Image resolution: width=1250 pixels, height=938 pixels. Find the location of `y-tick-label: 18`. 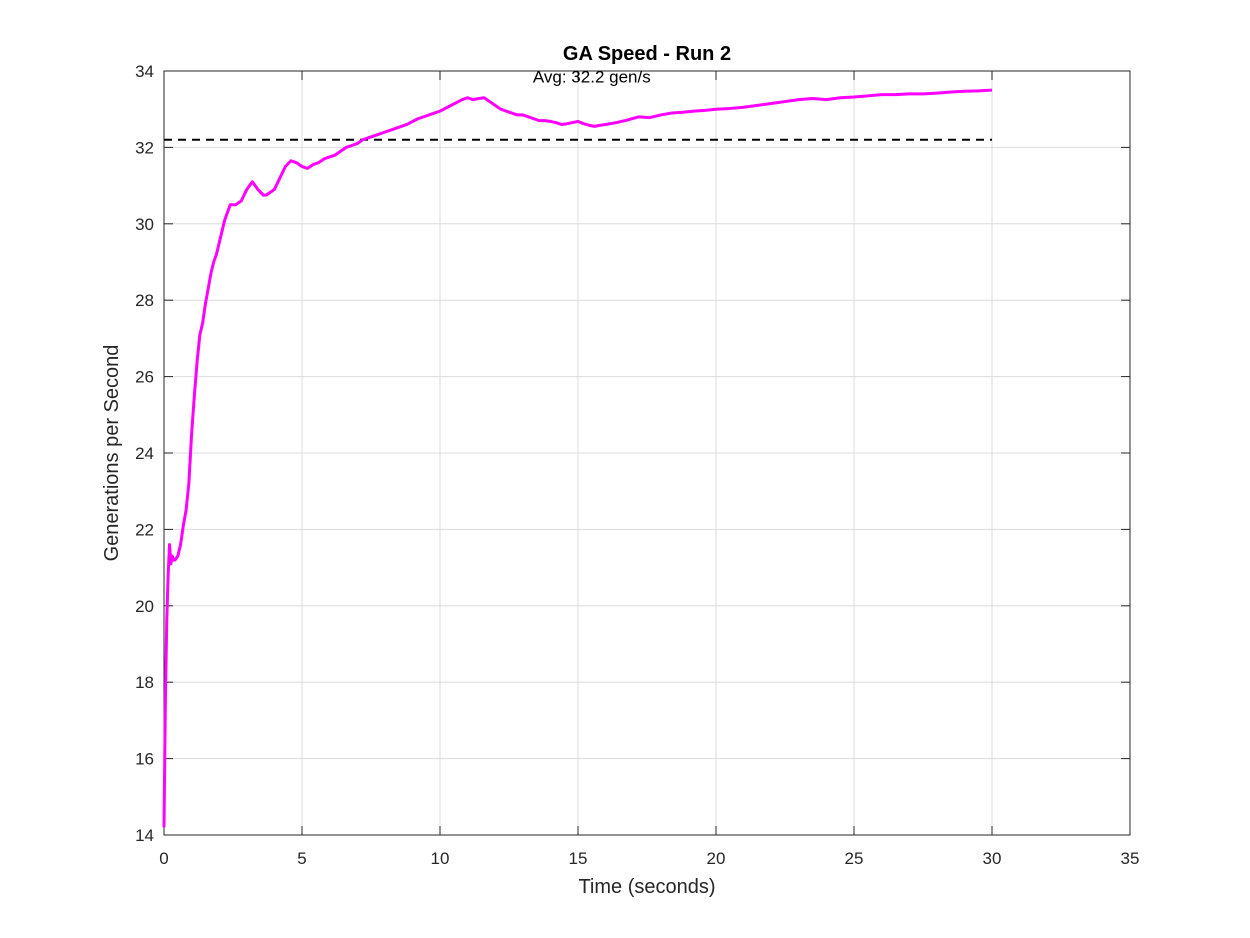

y-tick-label: 18 is located at coordinates (144, 682).